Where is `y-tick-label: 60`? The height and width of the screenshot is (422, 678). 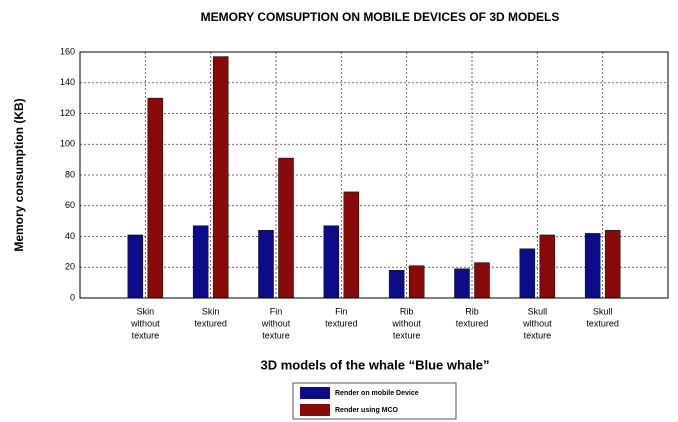
y-tick-label: 60 is located at coordinates (70, 205).